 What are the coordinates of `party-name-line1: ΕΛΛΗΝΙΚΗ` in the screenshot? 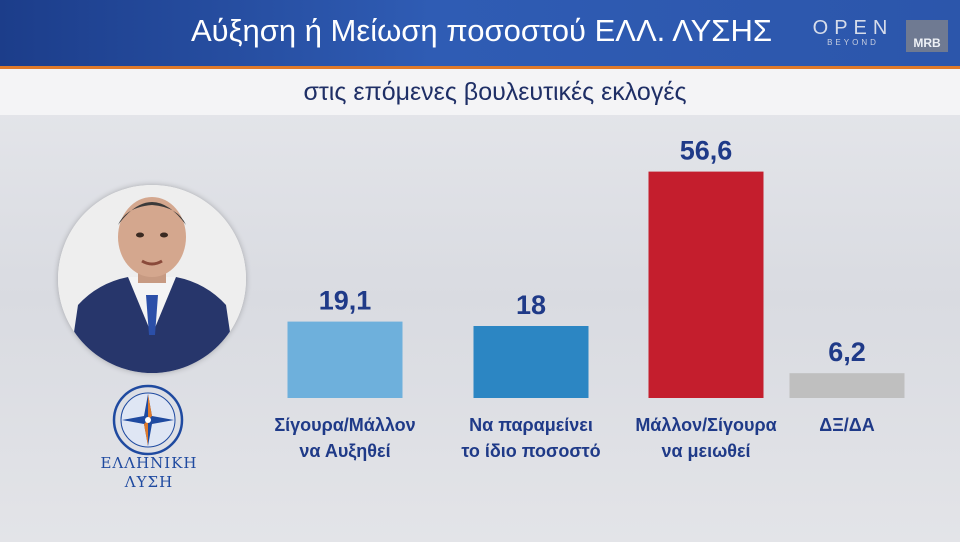 It's located at (149, 463).